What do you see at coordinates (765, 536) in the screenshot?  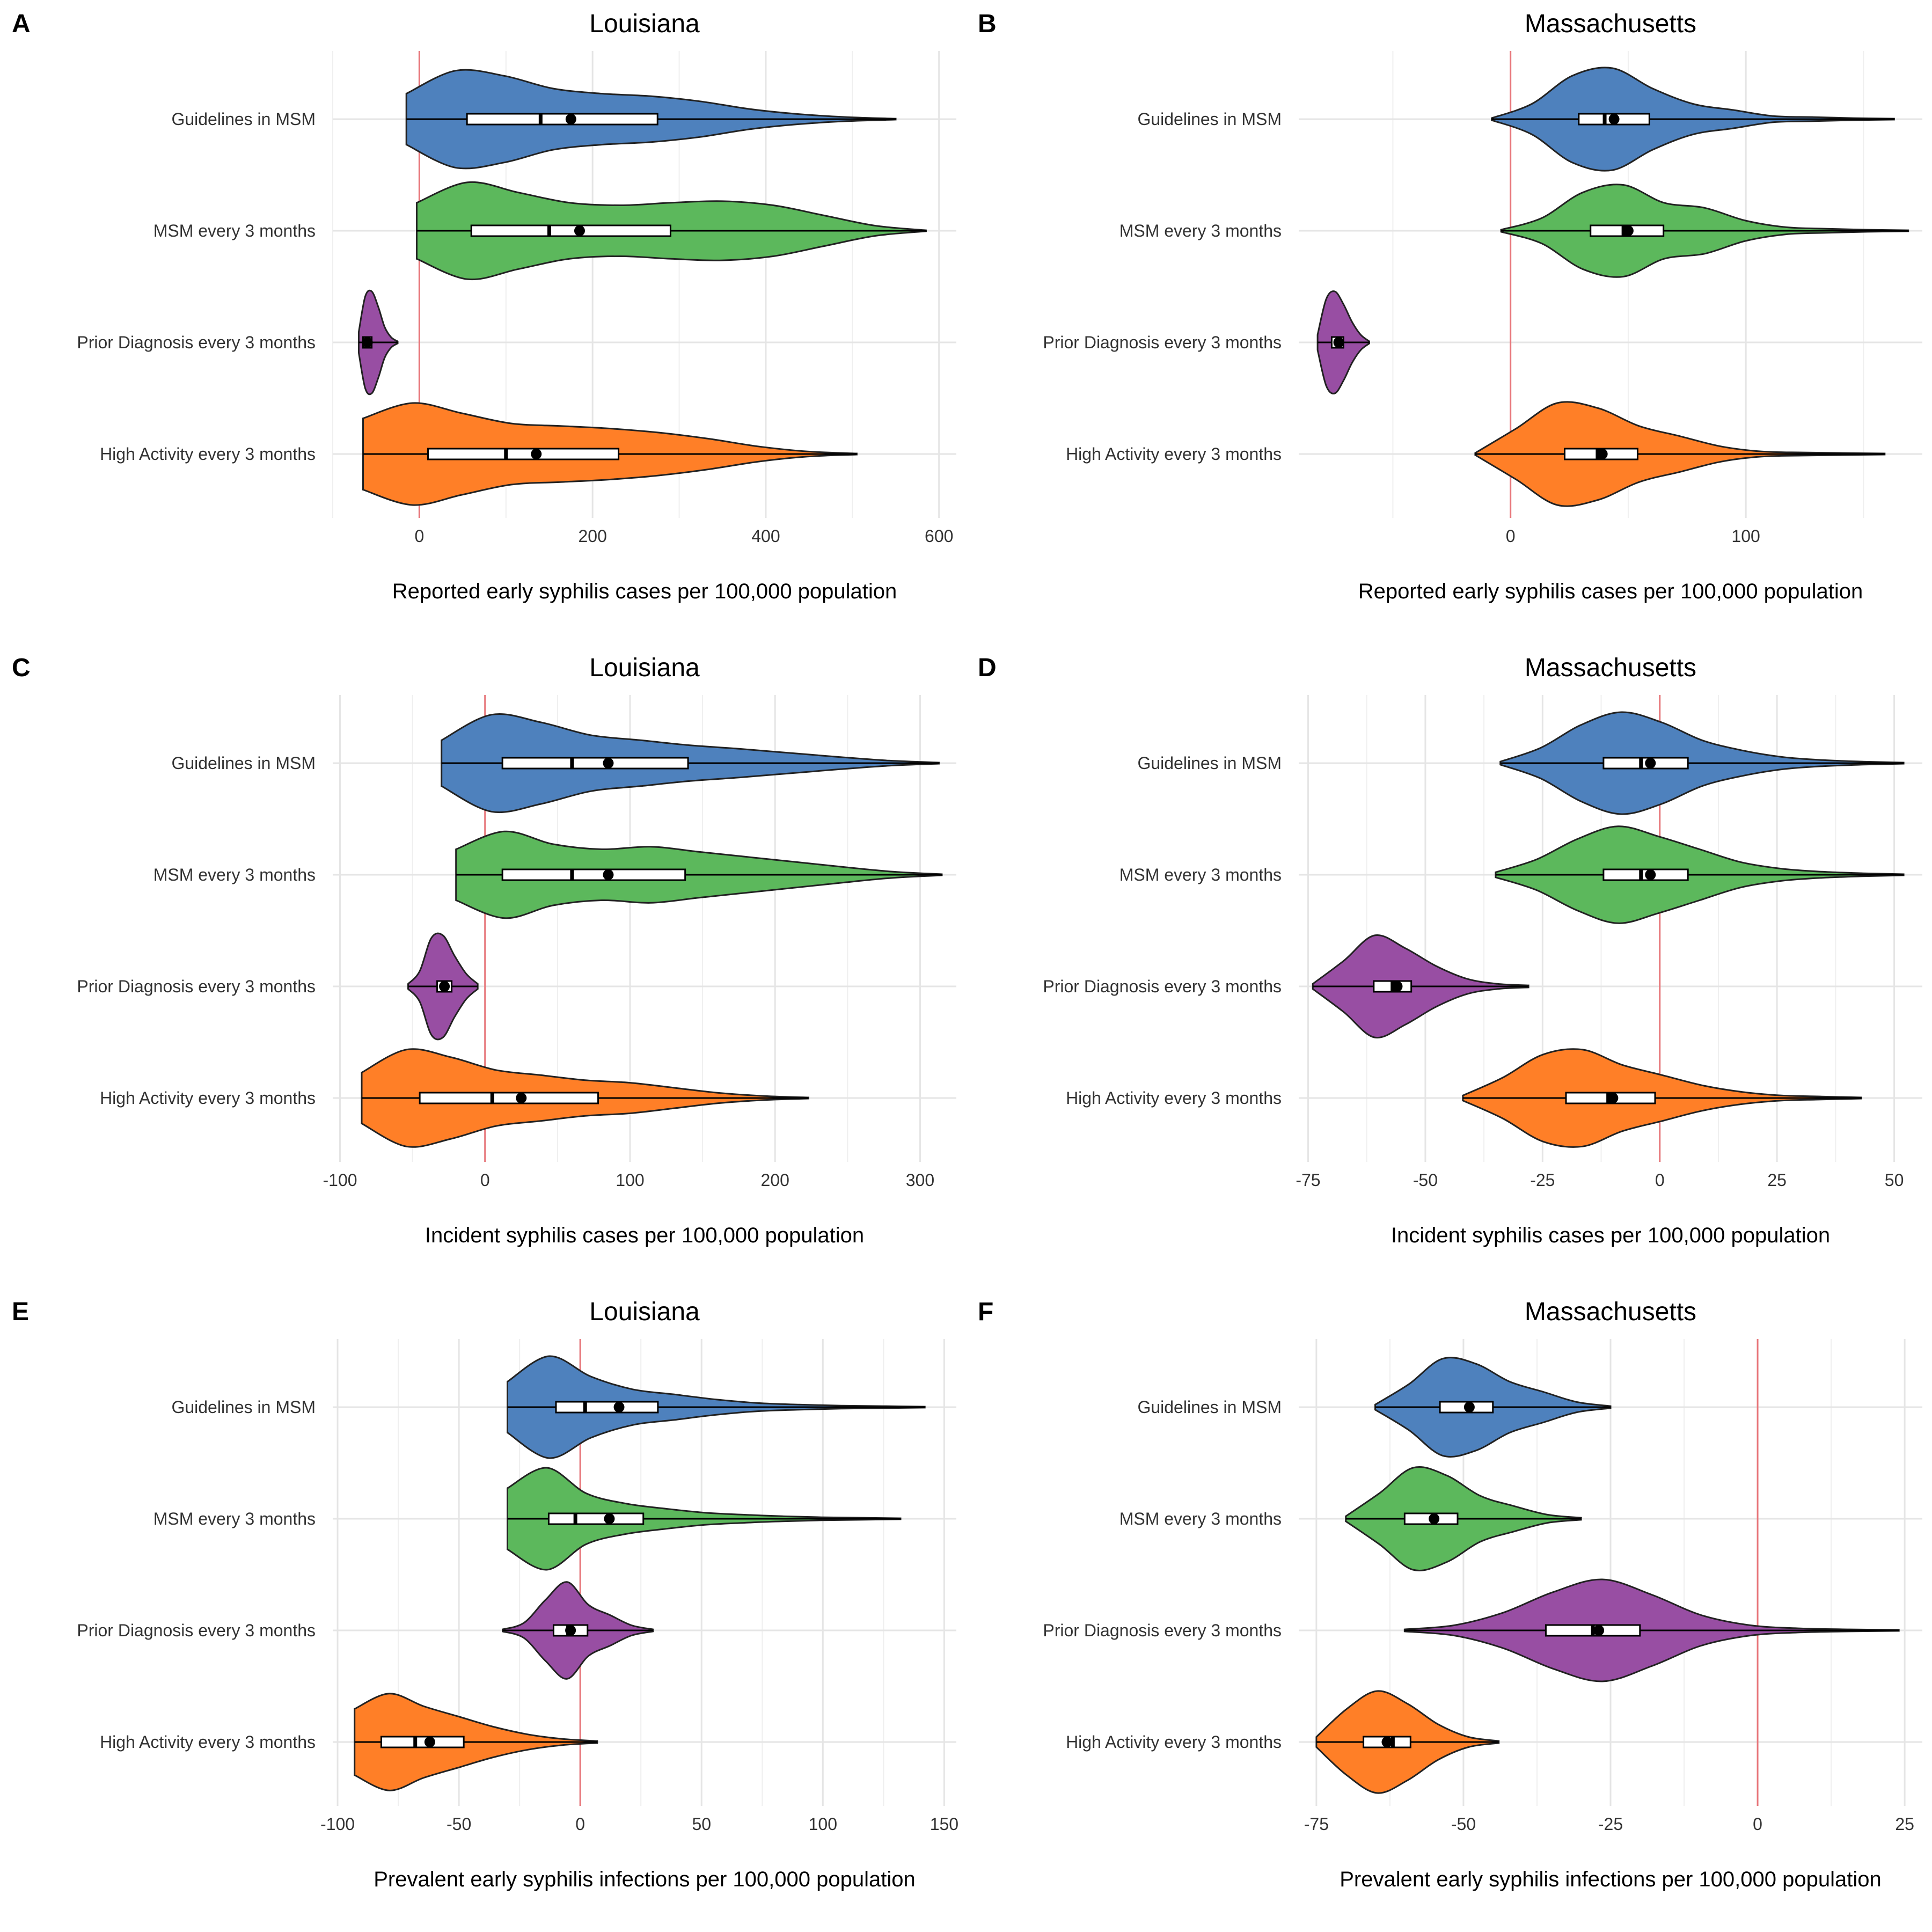 I see `x-tick-label: 400` at bounding box center [765, 536].